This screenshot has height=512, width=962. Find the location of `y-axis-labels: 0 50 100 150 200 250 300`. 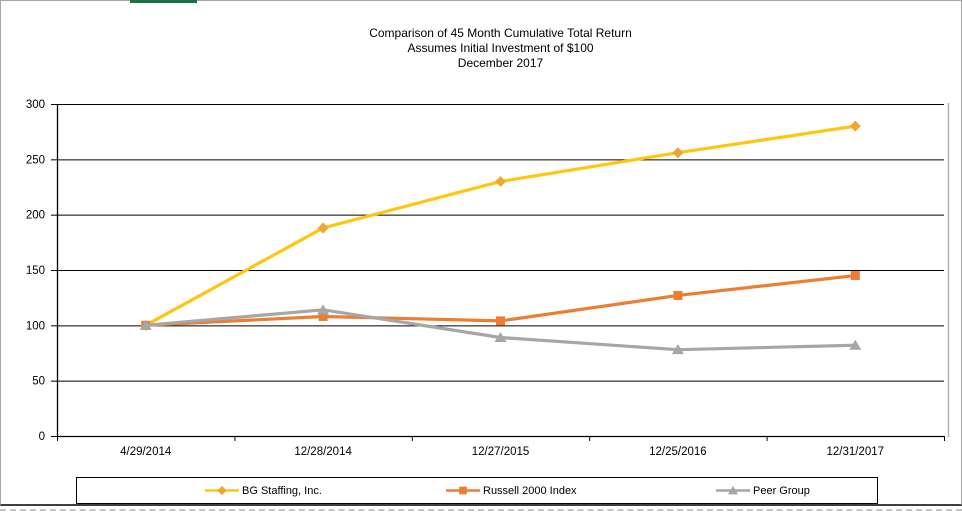

y-axis-labels: 0 50 100 150 200 250 300 is located at coordinates (35, 271).